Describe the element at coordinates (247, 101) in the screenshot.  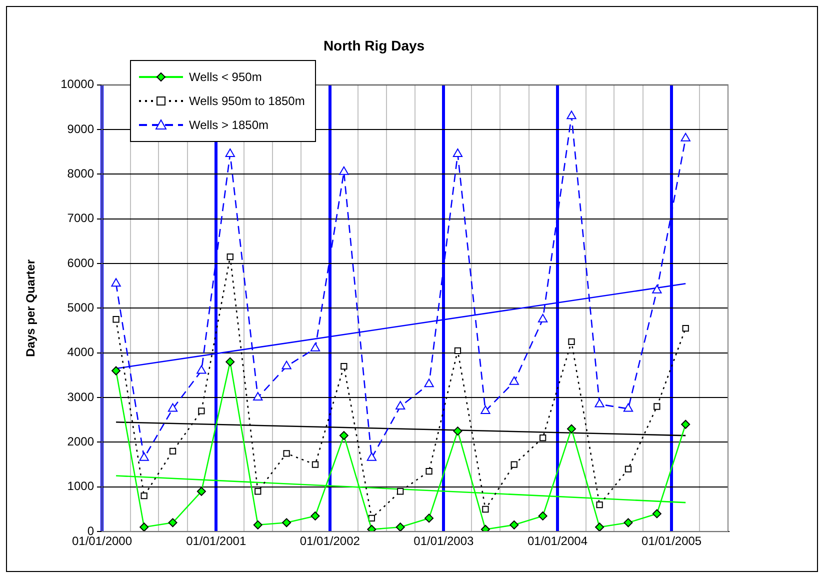
I see `legend-label: Wells 950m to 1850m` at that location.